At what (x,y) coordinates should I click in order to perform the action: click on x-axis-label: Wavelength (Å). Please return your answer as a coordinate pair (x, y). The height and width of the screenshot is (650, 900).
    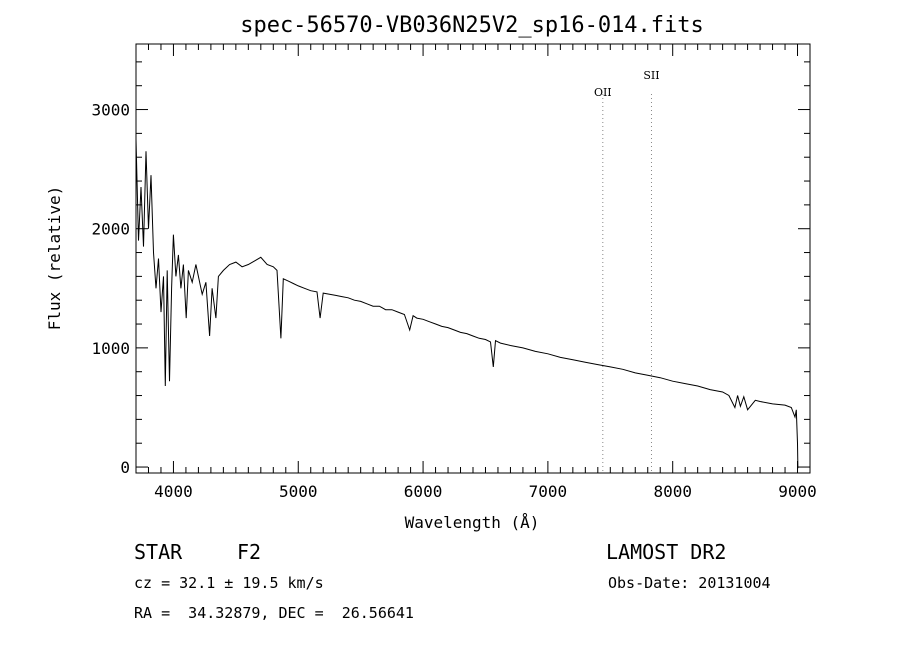
    Looking at the image, I should click on (472, 522).